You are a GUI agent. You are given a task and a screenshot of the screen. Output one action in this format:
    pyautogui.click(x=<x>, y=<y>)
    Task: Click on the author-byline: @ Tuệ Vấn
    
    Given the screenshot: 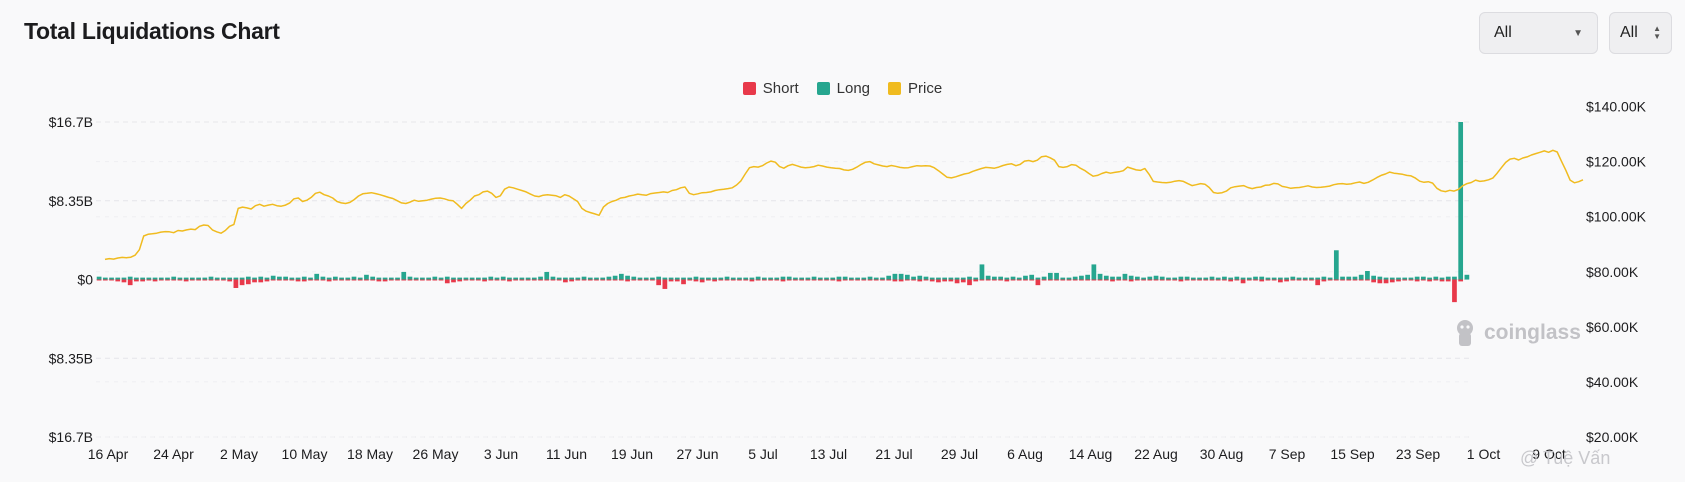 What is the action you would take?
    pyautogui.click(x=1565, y=458)
    